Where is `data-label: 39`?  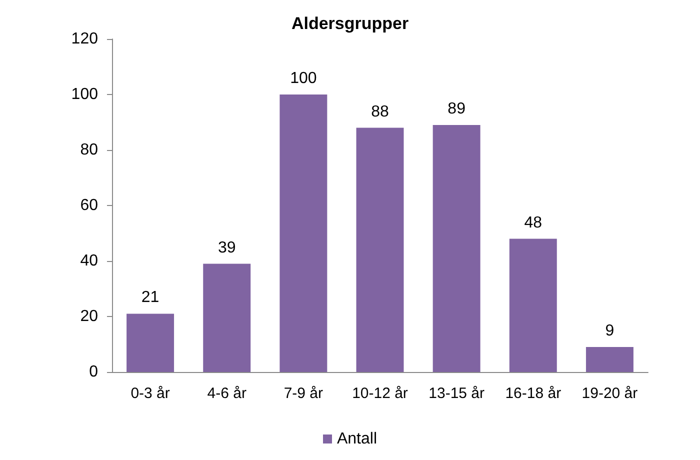
data-label: 39 is located at coordinates (227, 247).